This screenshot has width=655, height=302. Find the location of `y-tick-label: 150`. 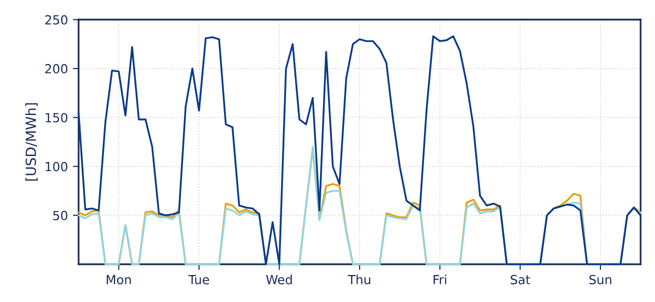

y-tick-label: 150 is located at coordinates (57, 117).